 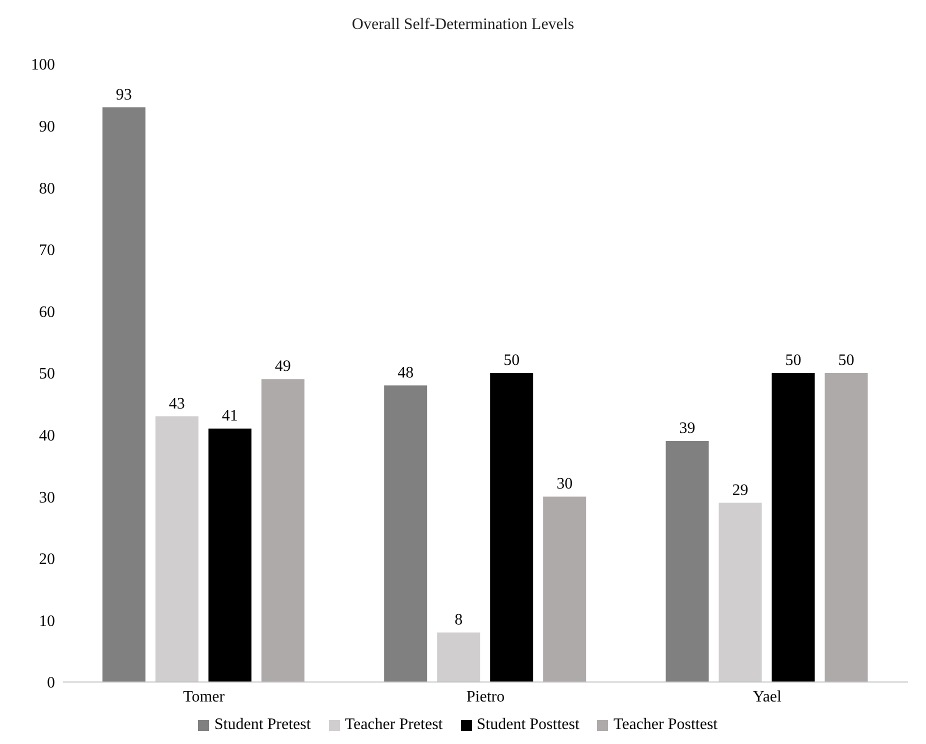 What do you see at coordinates (485, 697) in the screenshot?
I see `x-tick-label: Pietro` at bounding box center [485, 697].